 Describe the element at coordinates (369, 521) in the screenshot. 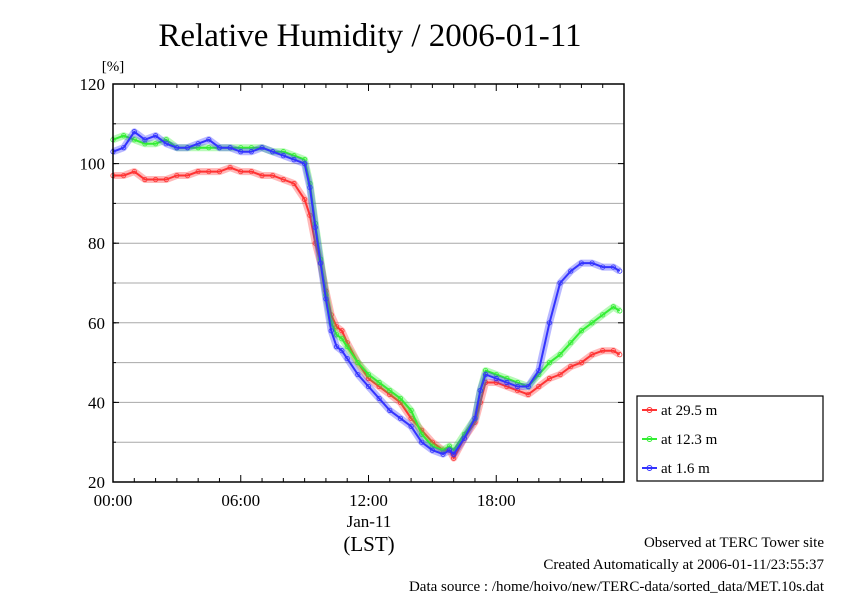

I see `date-label: Jan-11` at that location.